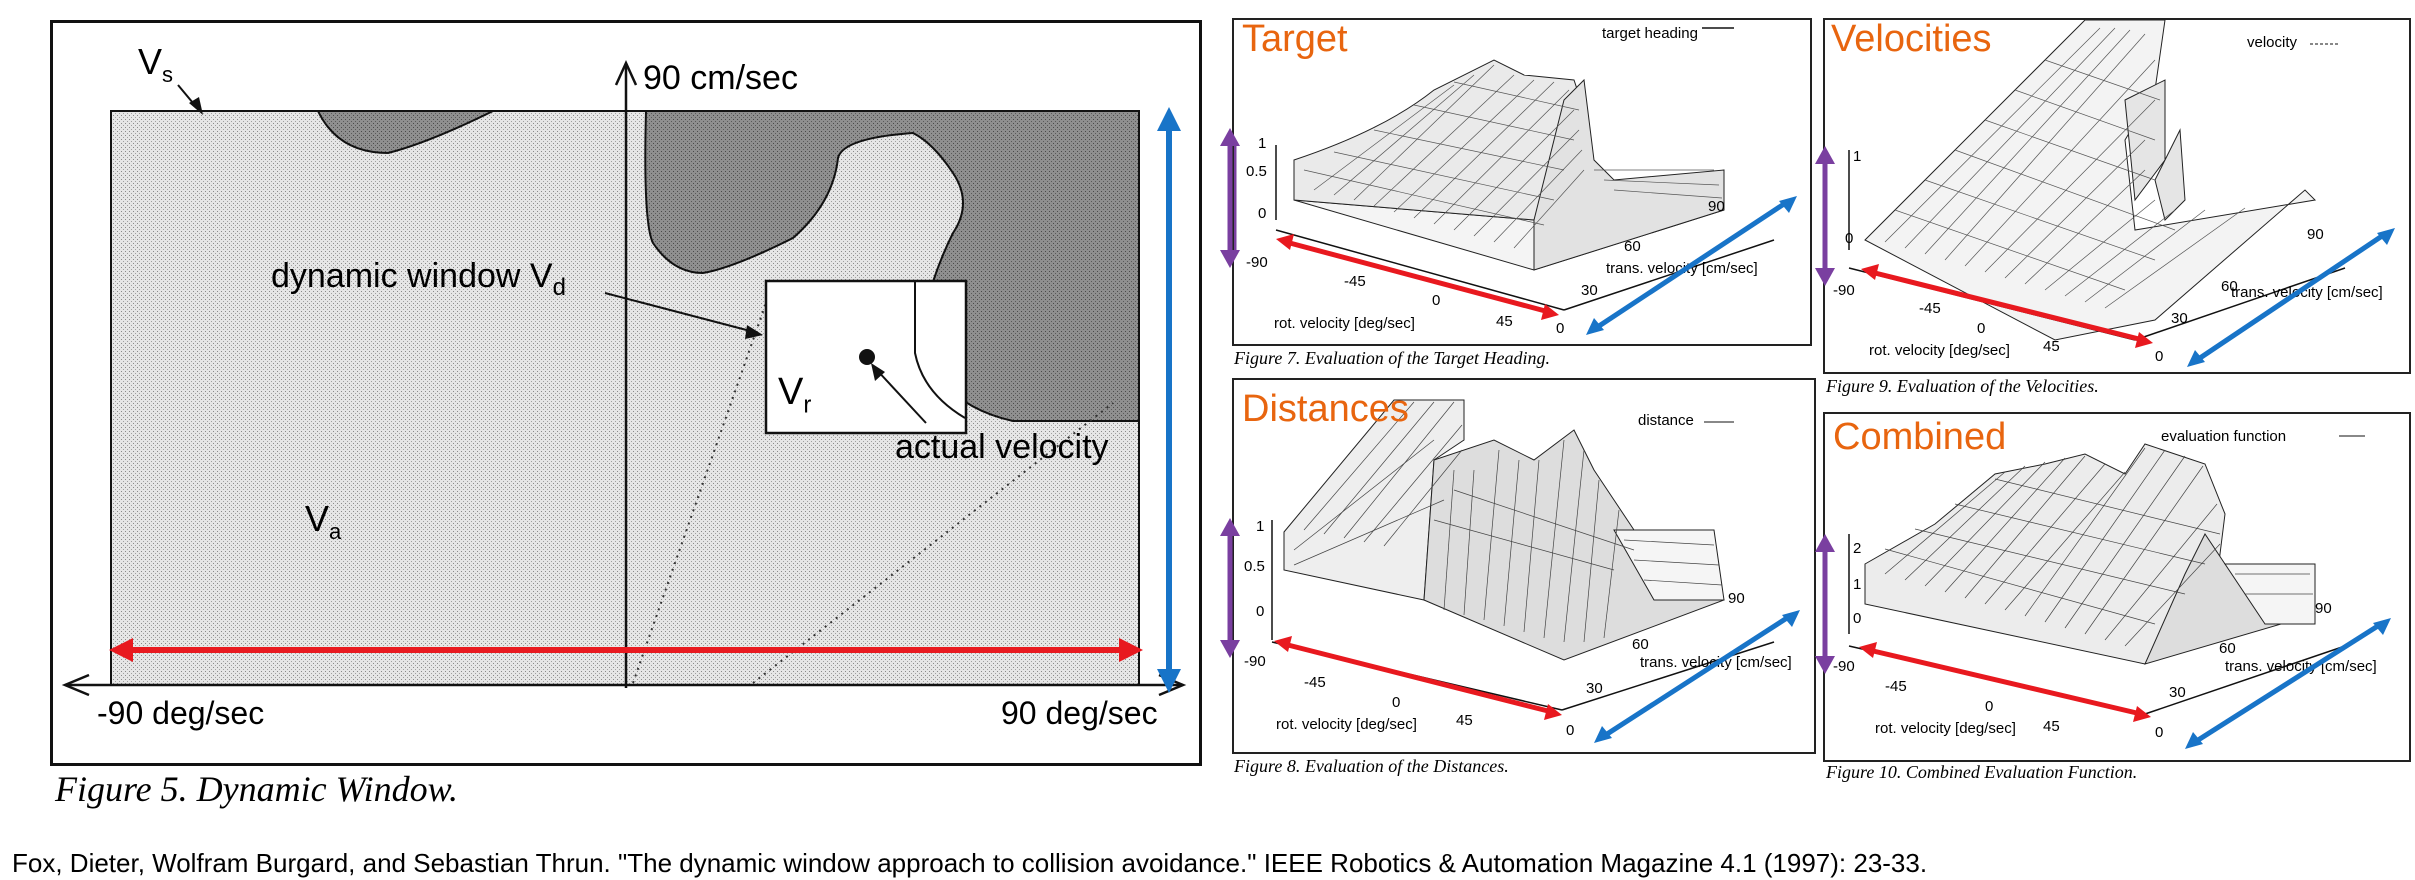 This screenshot has height=880, width=2415. Describe the element at coordinates (1666, 420) in the screenshot. I see `plot-legend: distance` at that location.